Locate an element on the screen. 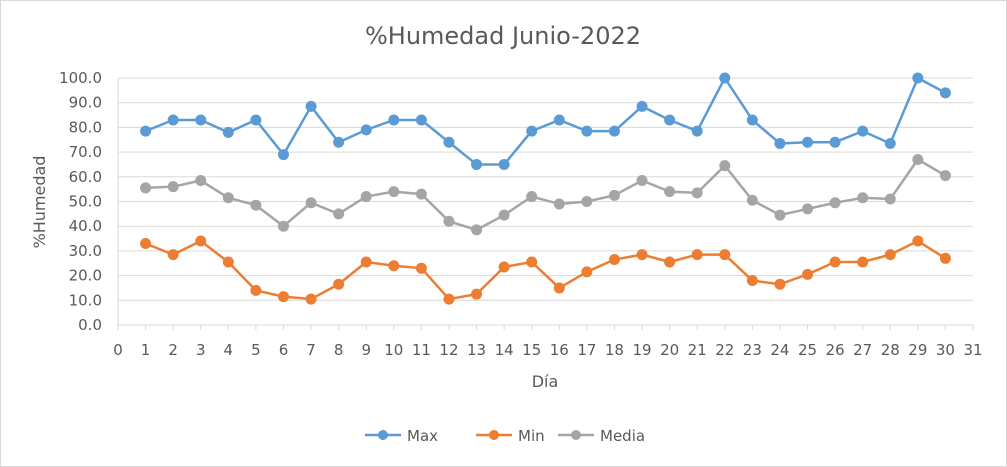 Image resolution: width=1007 pixels, height=467 pixels. x-tick-label: 10 is located at coordinates (393, 350).